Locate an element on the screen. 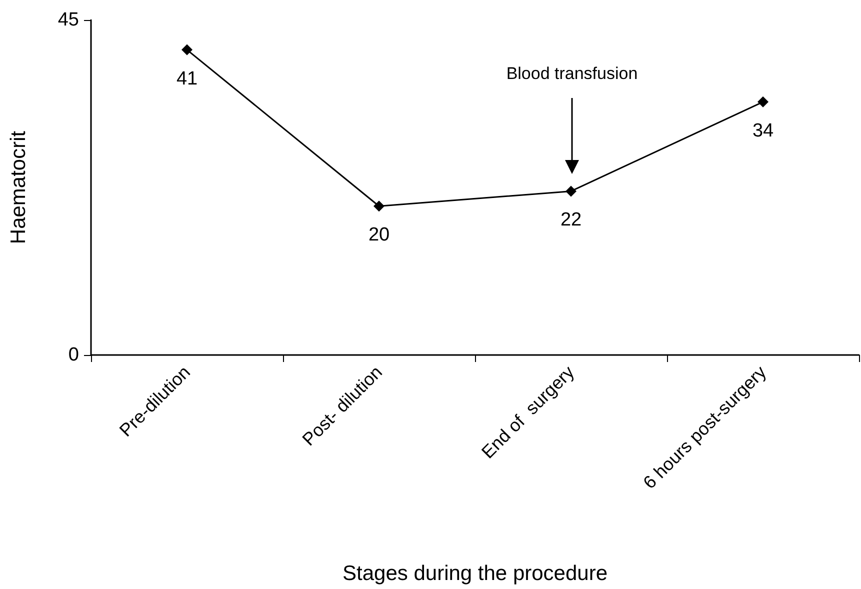 The image size is (861, 589). annotation: Blood transfusion is located at coordinates (572, 73).